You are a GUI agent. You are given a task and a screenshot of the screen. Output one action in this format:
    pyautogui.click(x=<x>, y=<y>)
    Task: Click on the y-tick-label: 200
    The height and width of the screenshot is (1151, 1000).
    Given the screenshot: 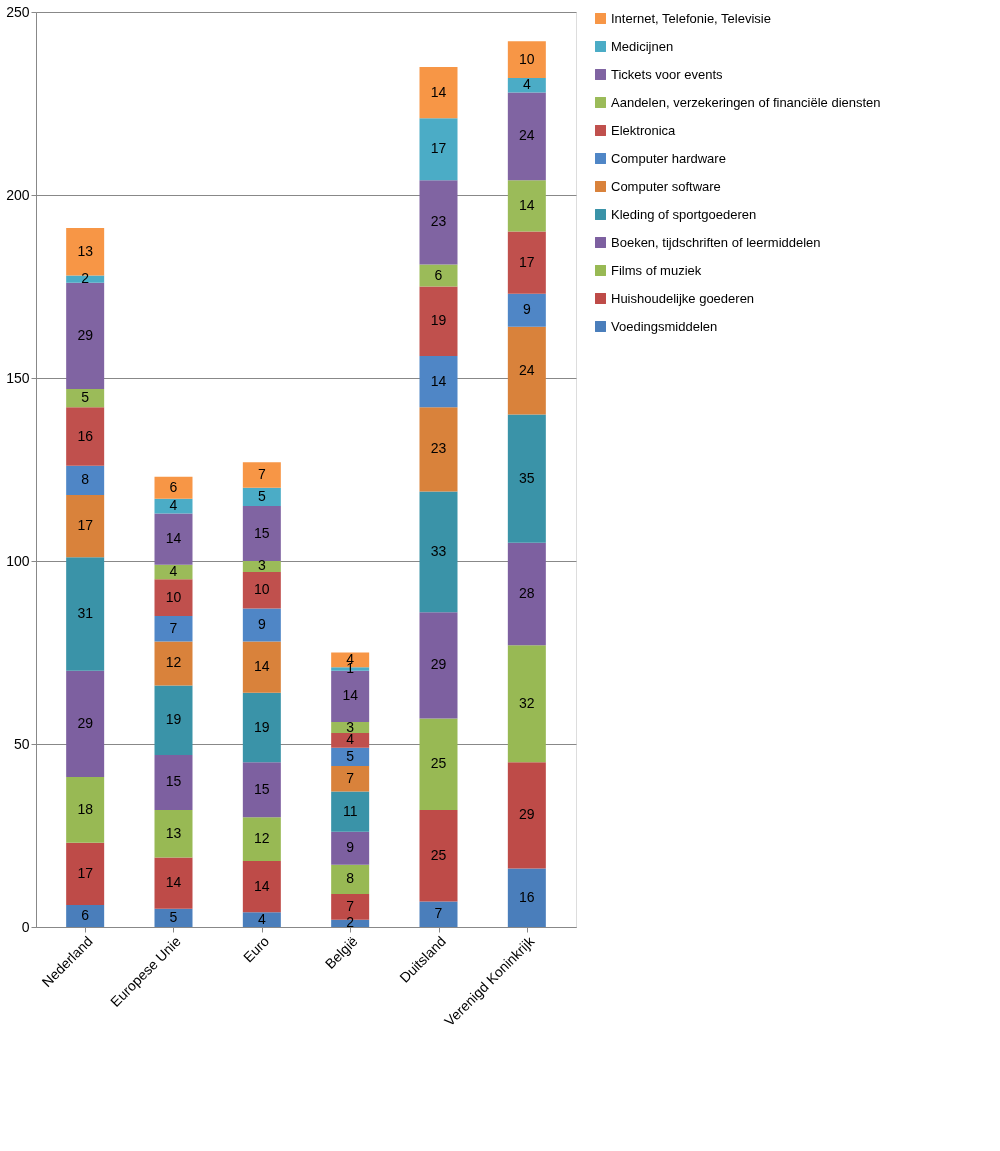 What is the action you would take?
    pyautogui.click(x=18, y=194)
    